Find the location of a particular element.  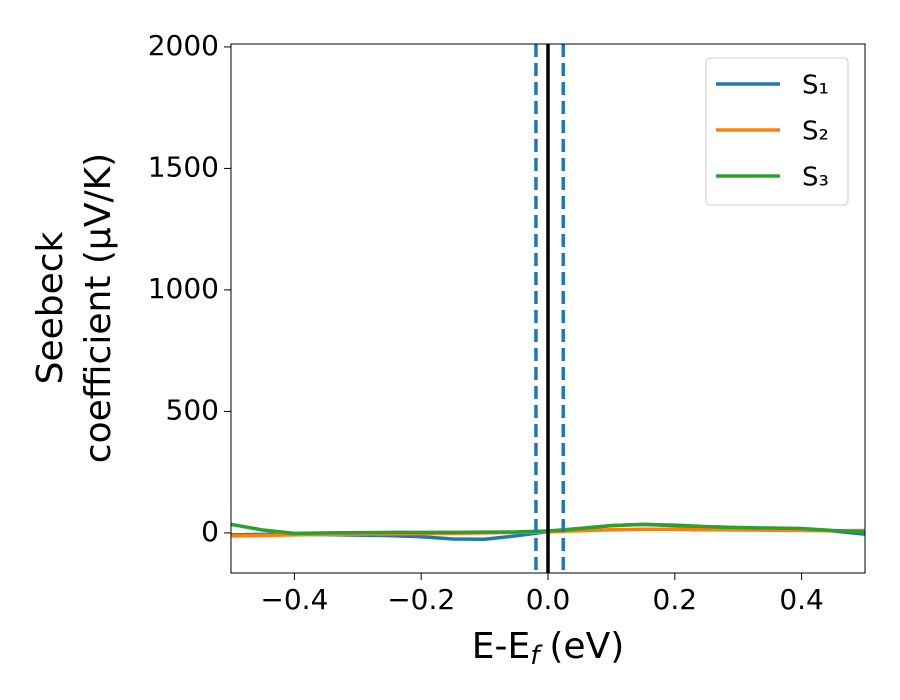

legend-label: S₃ is located at coordinates (815, 178).